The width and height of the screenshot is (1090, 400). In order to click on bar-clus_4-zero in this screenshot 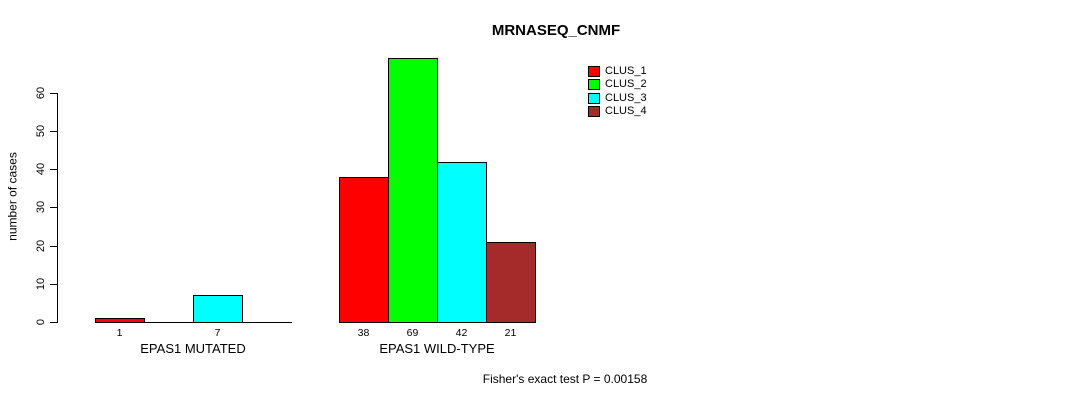, I will do `click(267, 322)`.